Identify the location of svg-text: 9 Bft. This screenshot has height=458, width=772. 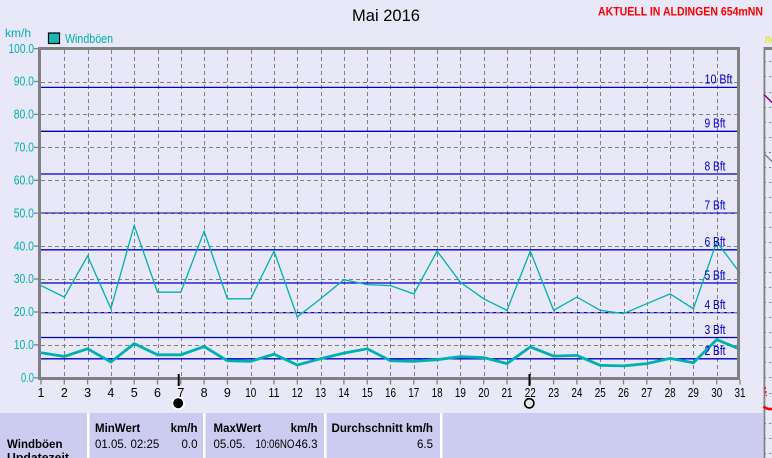
(715, 124).